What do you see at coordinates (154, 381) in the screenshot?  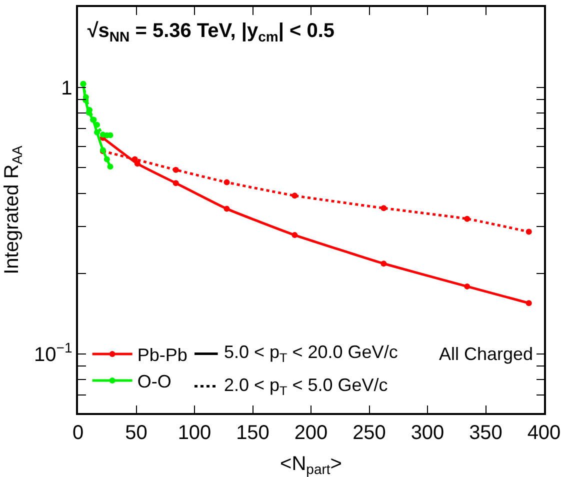 I see `legend-label: O-O` at bounding box center [154, 381].